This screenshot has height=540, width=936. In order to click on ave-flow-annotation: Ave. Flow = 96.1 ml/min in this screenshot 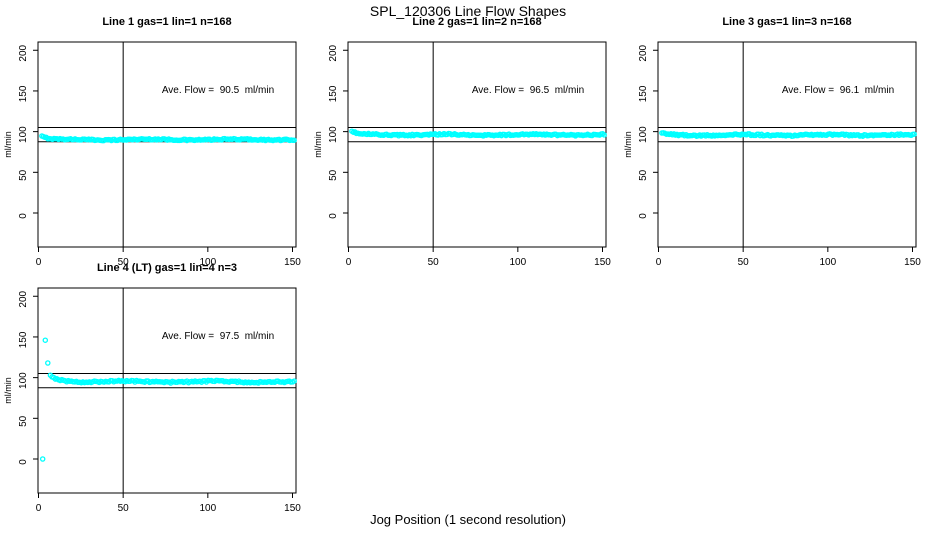, I will do `click(838, 90)`.